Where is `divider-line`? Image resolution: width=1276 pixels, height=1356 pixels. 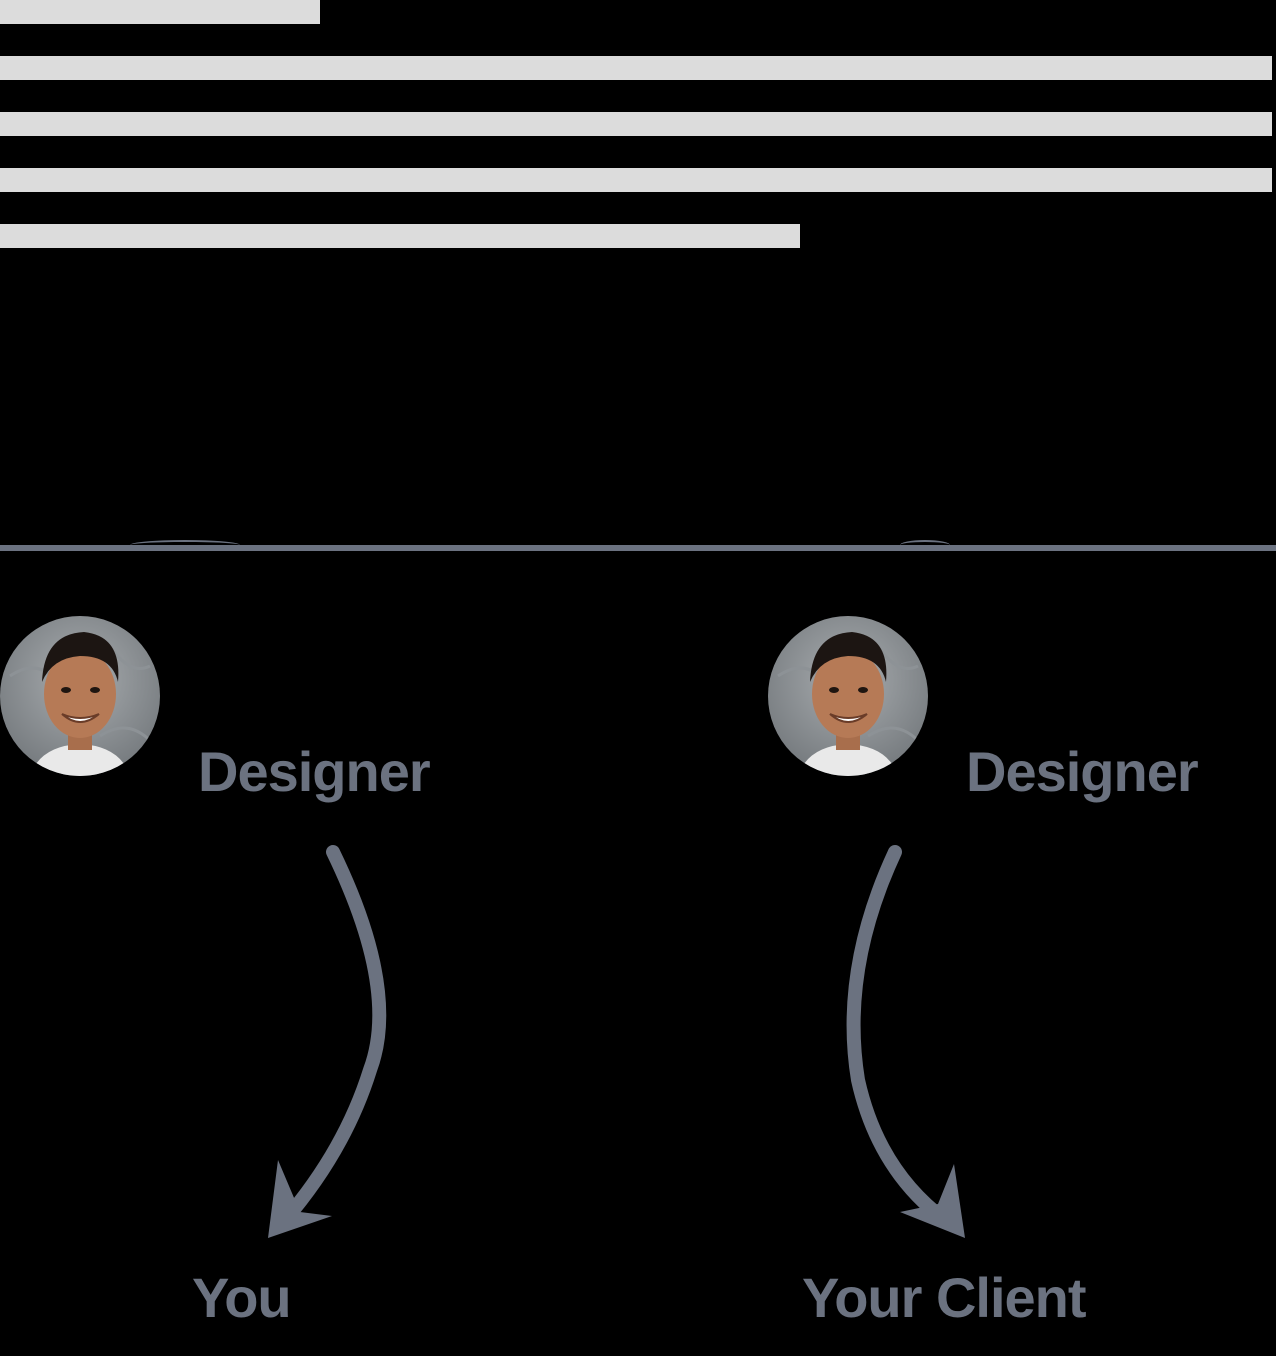 divider-line is located at coordinates (638, 548).